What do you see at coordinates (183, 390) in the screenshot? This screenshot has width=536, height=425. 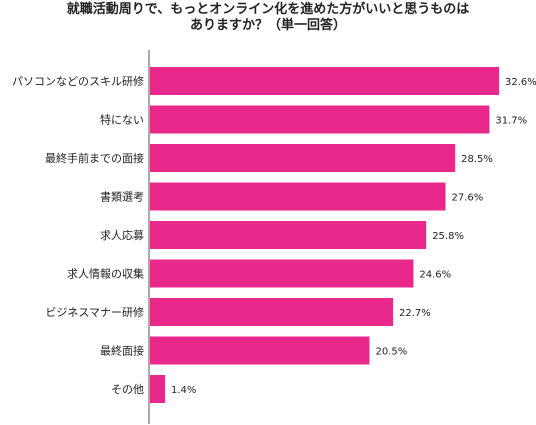 I see `value-label: 1.4%` at bounding box center [183, 390].